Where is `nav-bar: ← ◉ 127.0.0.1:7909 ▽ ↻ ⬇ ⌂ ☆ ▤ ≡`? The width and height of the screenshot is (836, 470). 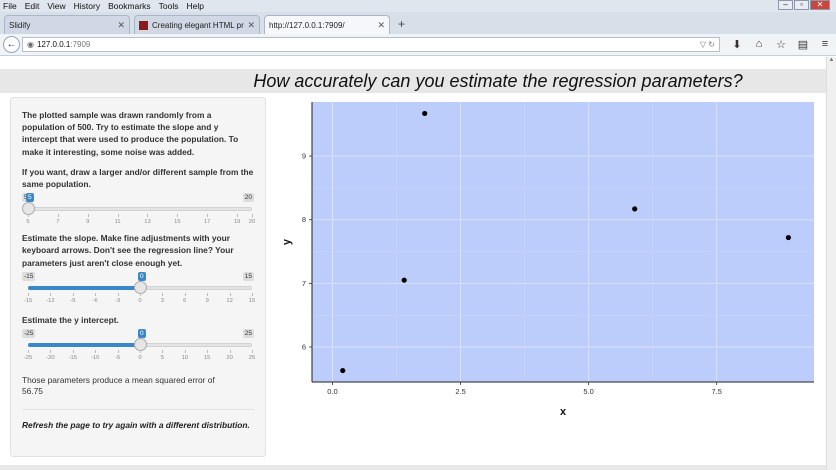
nav-bar: ← ◉ 127.0.0.1:7909 ▽ ↻ ⬇ ⌂ ☆ ▤ ≡ is located at coordinates (418, 45).